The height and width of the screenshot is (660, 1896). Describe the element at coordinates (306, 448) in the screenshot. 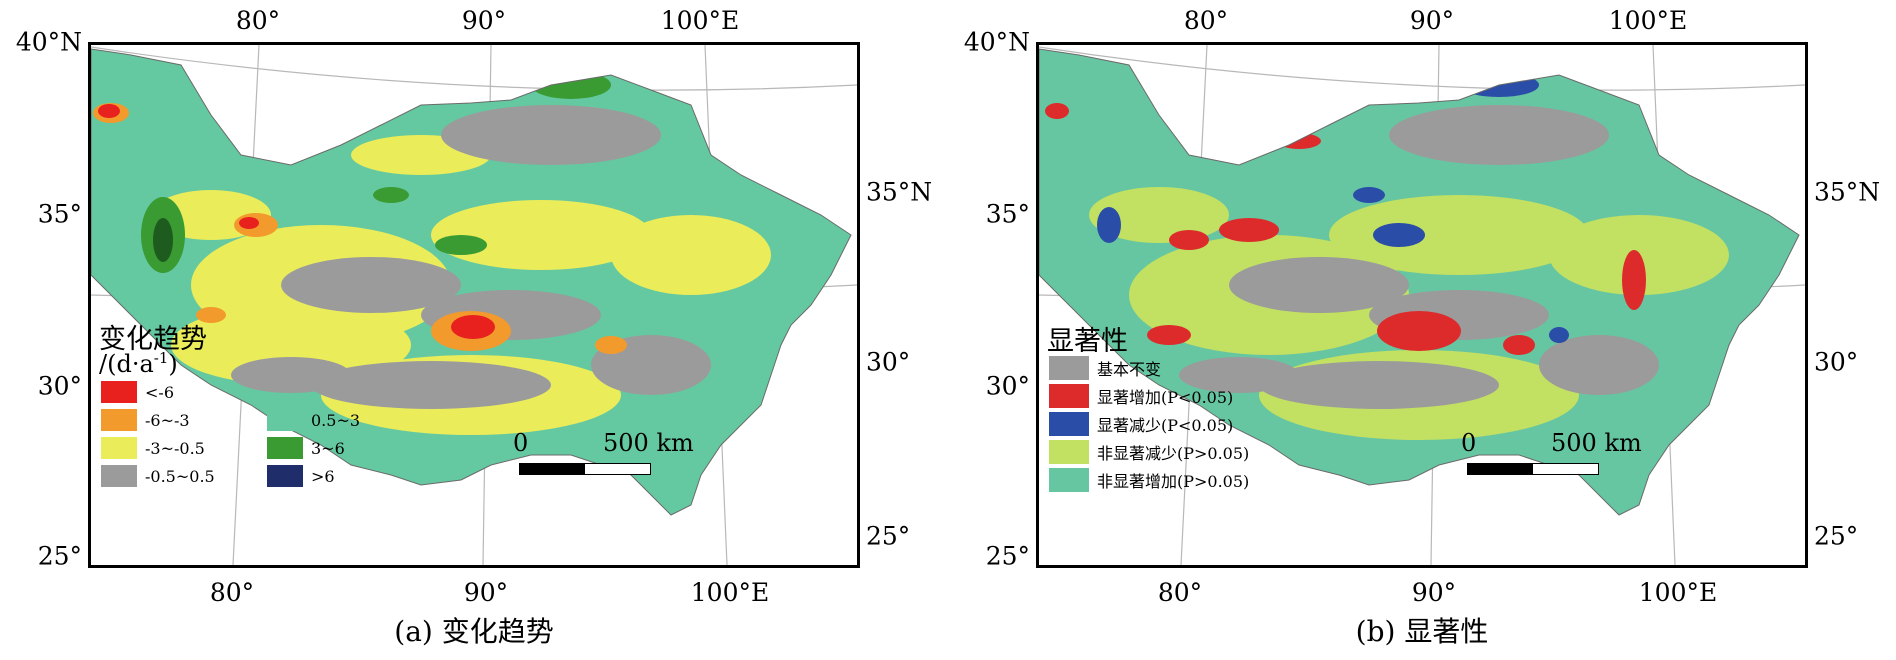

I see `legend-item: 3~6` at that location.